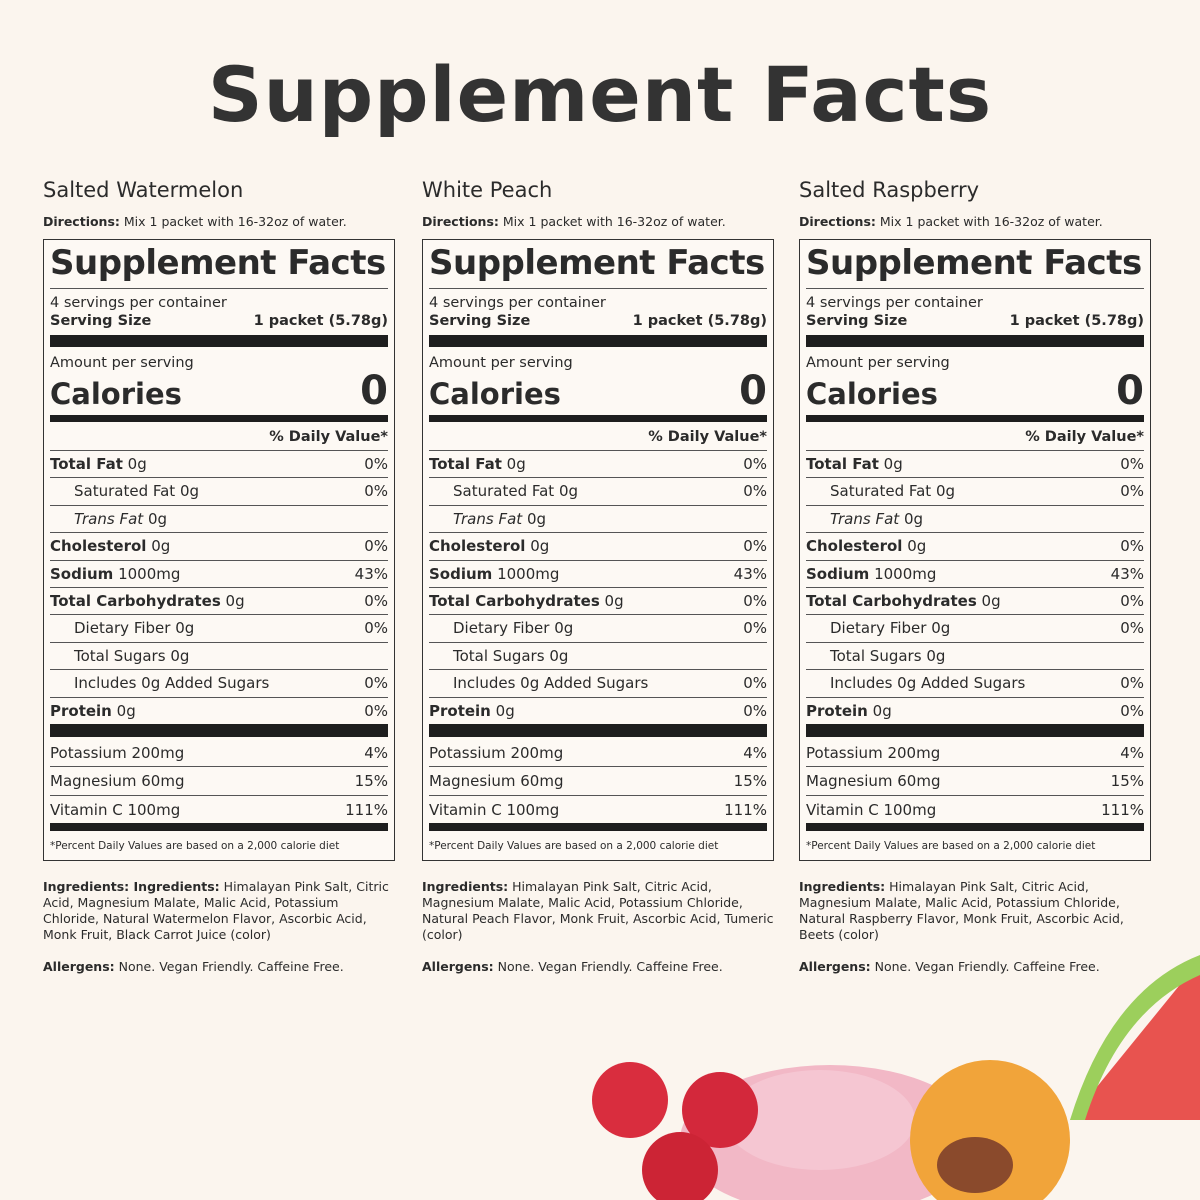 The width and height of the screenshot is (1200, 1200). What do you see at coordinates (975, 547) in the screenshot?
I see `nutrient-row: Cholesterol 0g 0%` at bounding box center [975, 547].